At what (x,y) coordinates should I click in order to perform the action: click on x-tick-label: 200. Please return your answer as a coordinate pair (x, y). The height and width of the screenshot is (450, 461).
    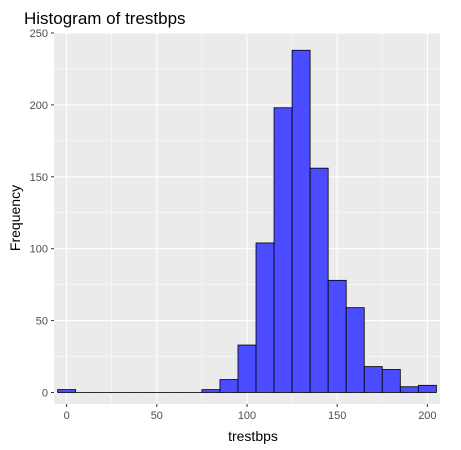
    Looking at the image, I should click on (427, 416).